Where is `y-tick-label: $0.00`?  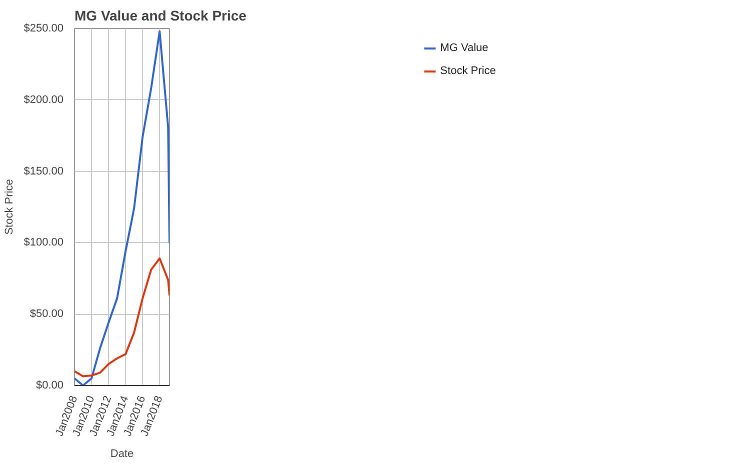
y-tick-label: $0.00 is located at coordinates (50, 386).